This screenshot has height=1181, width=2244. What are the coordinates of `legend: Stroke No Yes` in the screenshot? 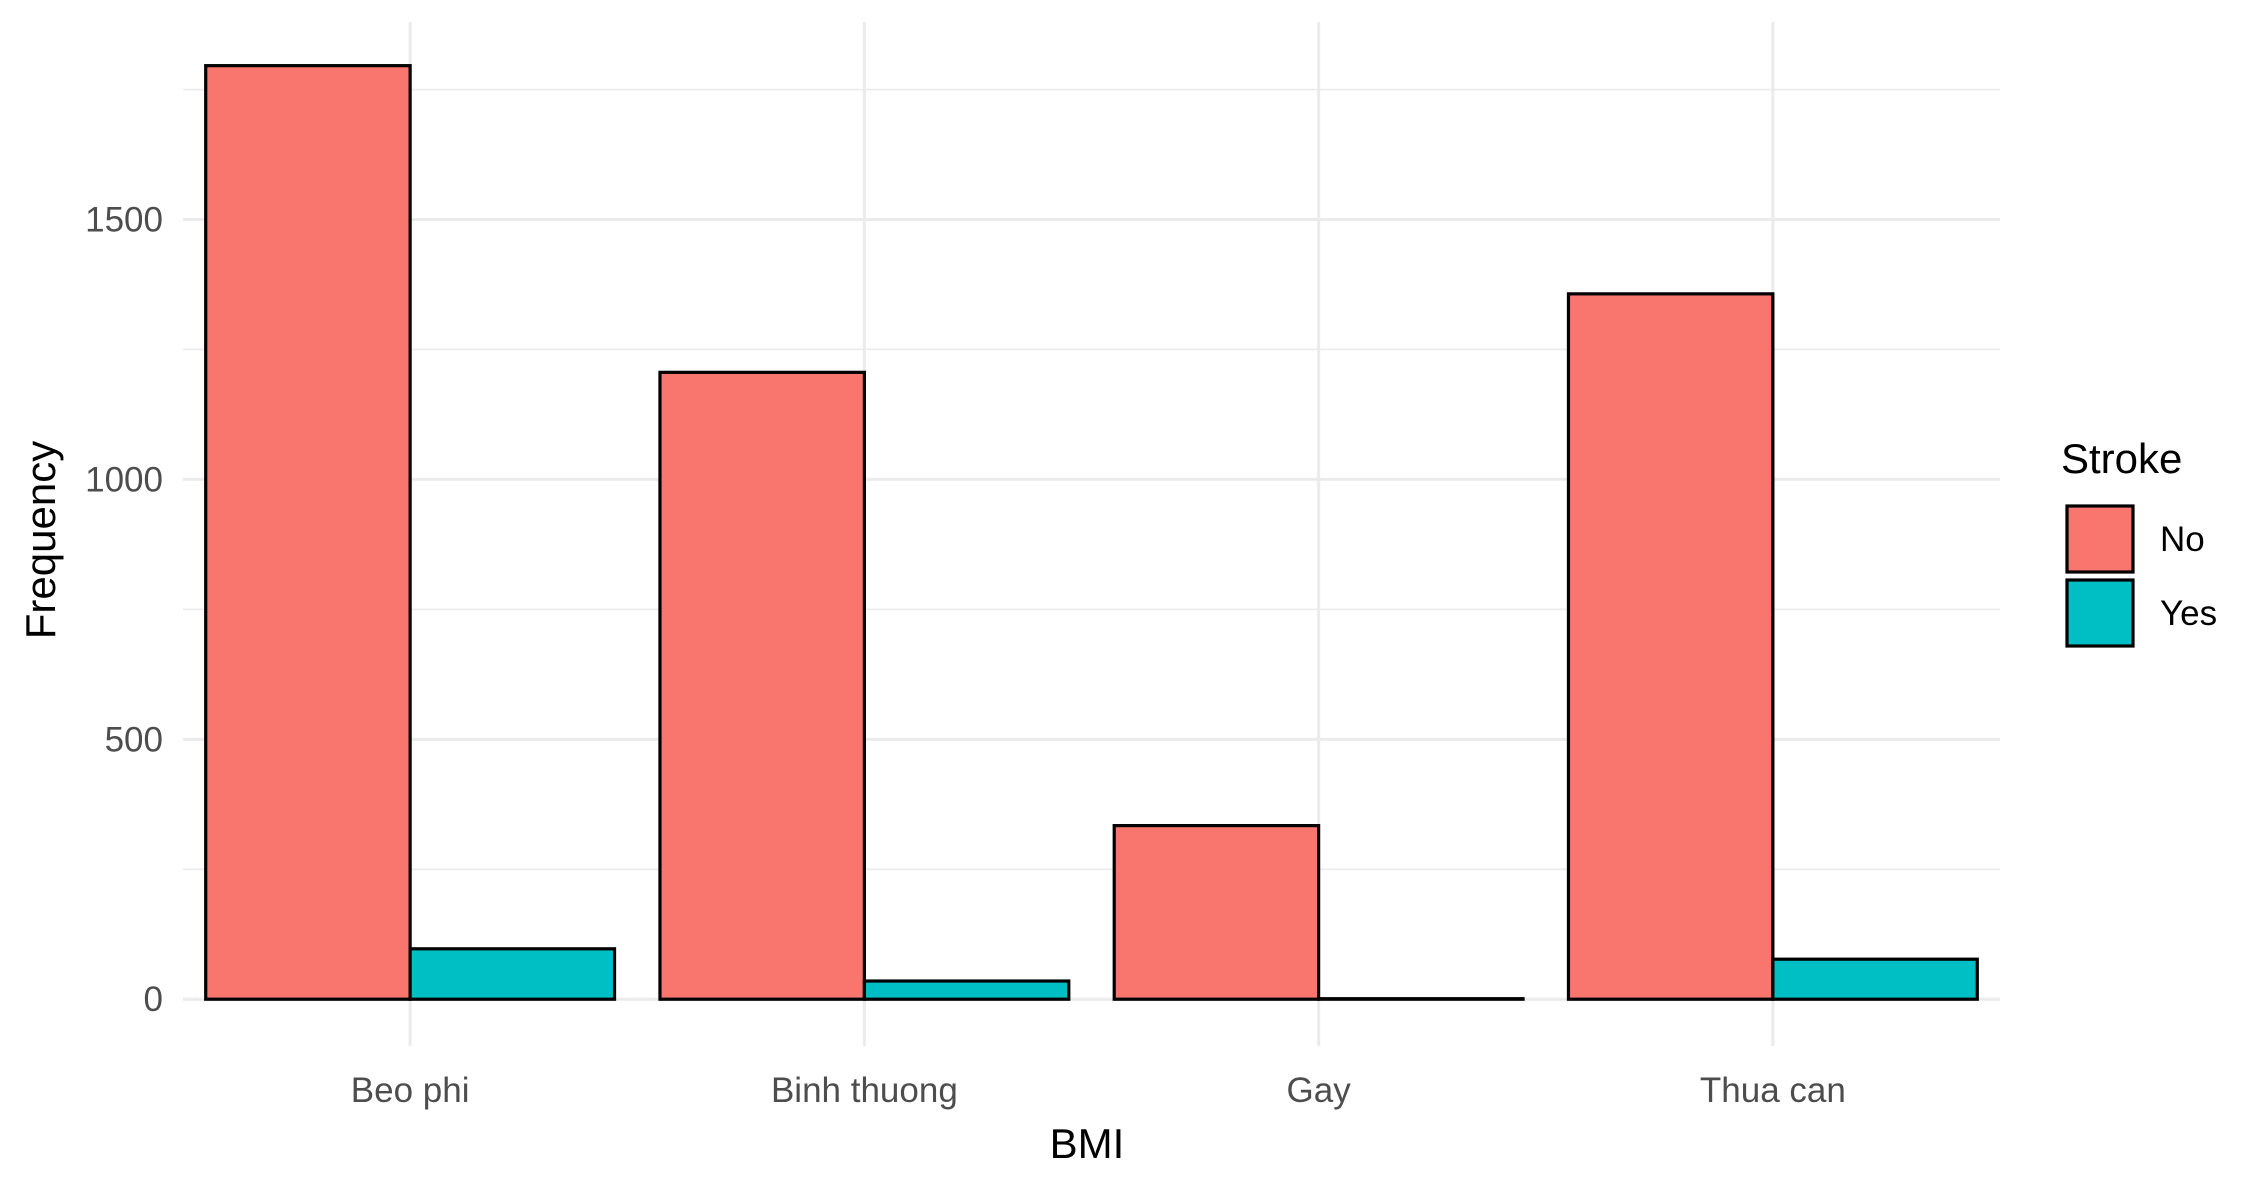 It's located at (2139, 541).